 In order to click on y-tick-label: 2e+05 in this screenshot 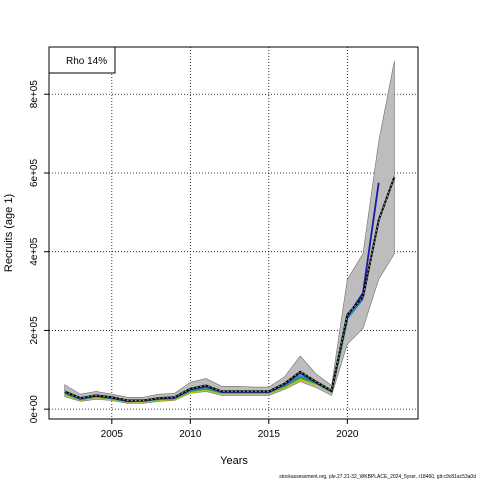, I will do `click(34, 330)`.